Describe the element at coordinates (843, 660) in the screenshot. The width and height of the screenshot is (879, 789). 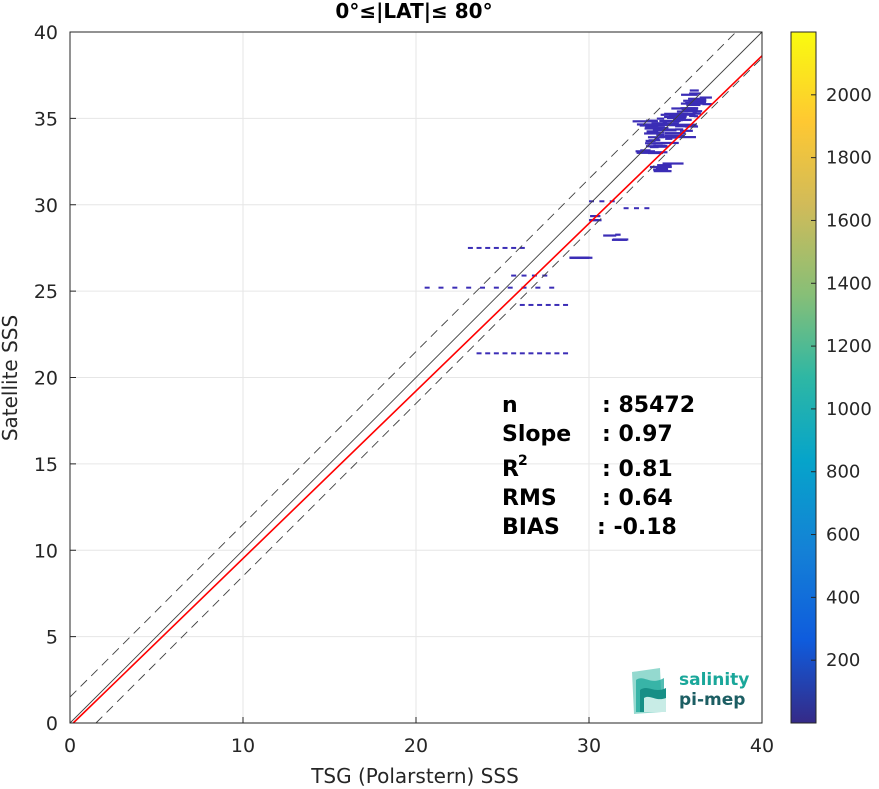
I see `colorbar-tick-label: 200` at that location.